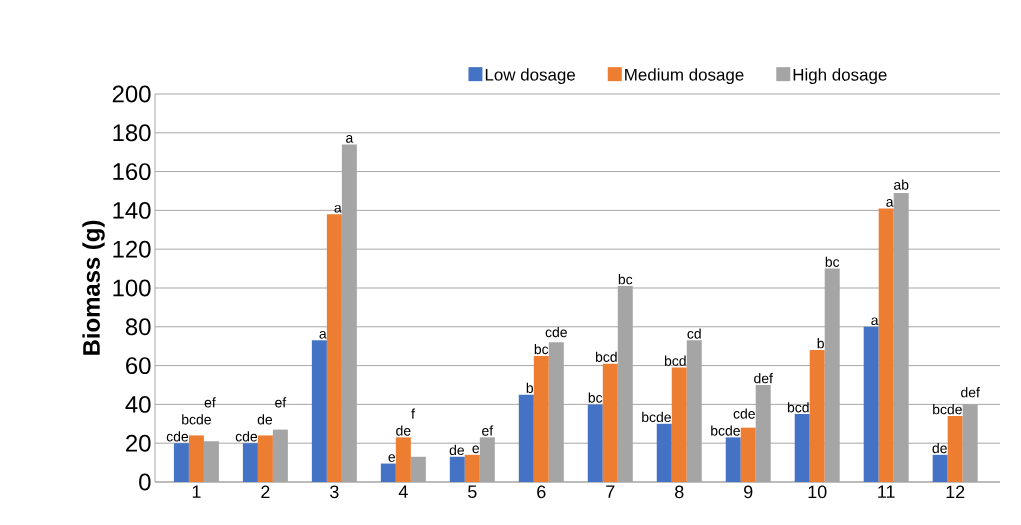 The height and width of the screenshot is (525, 1021). Describe the element at coordinates (694, 333) in the screenshot. I see `data-label: cd` at that location.